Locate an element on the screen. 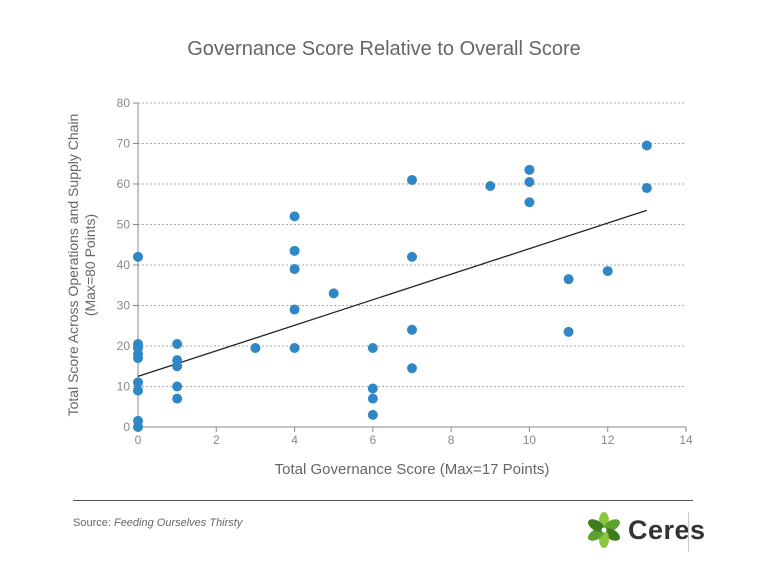  y-tick-label: 40 is located at coordinates (124, 265).